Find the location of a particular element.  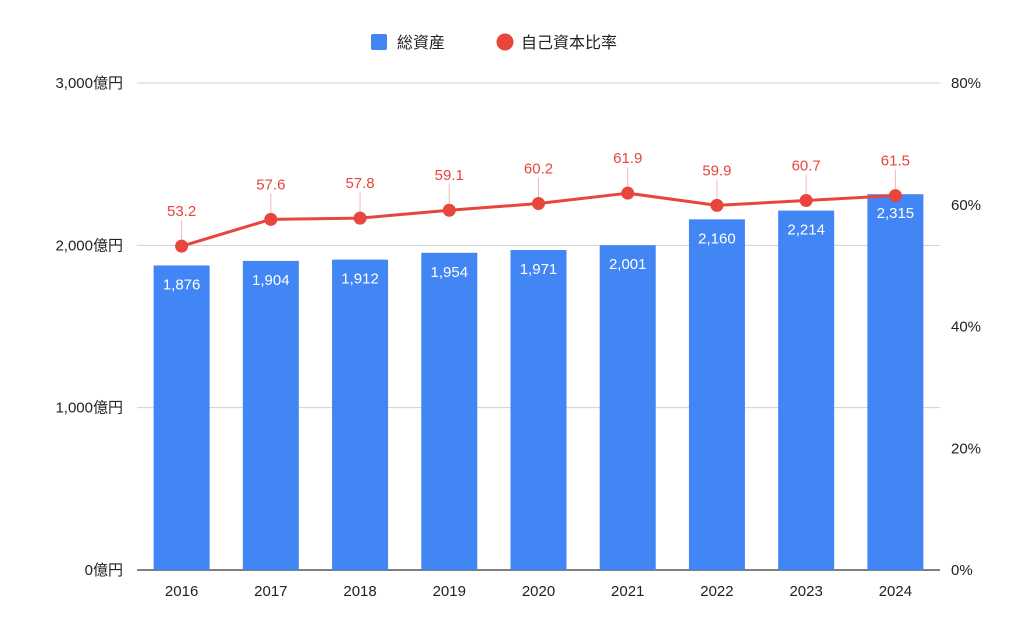

legend-circle-marker is located at coordinates (505, 42).